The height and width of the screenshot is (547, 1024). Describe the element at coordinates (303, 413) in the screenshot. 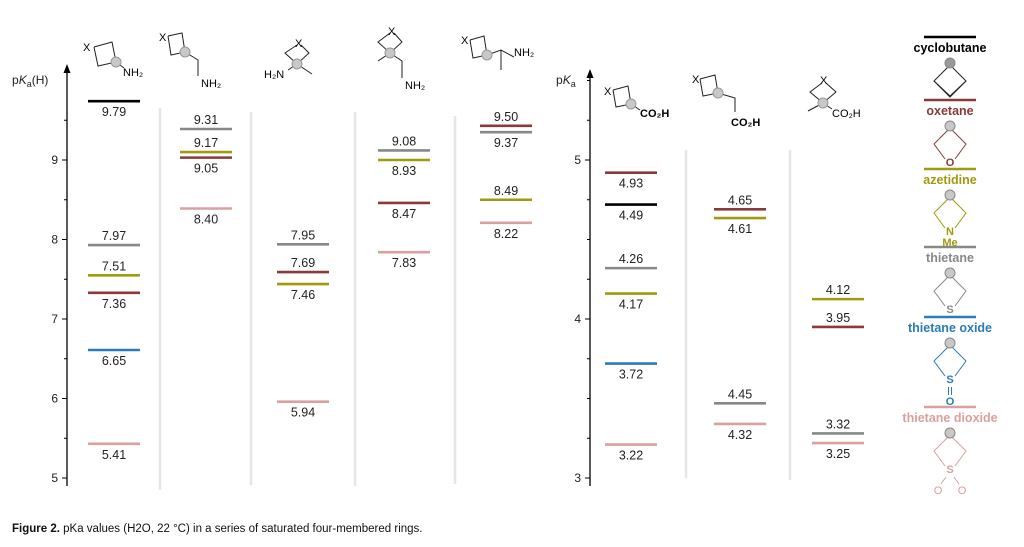

I see `level-value-label: 5.94` at that location.